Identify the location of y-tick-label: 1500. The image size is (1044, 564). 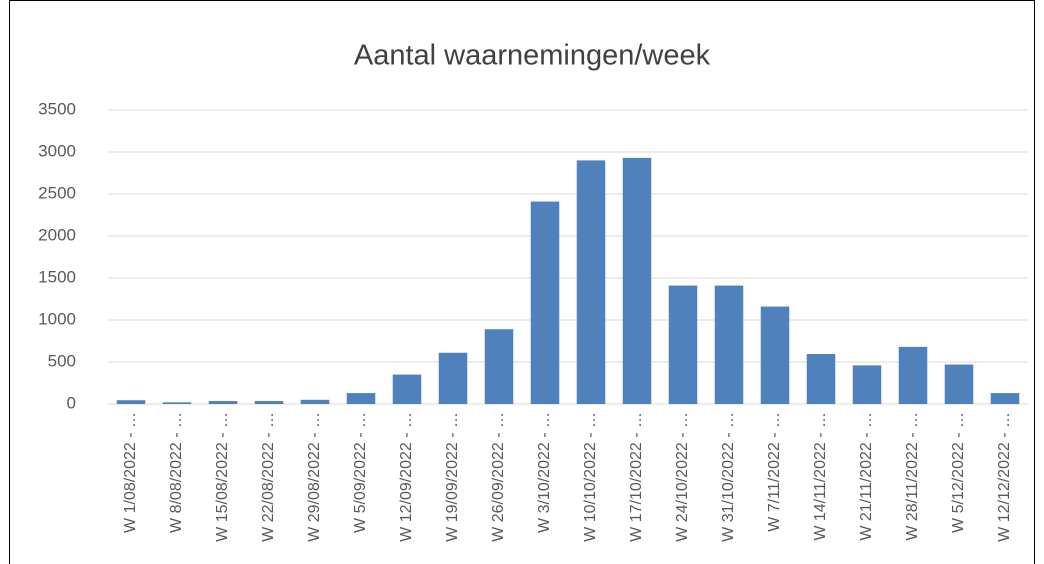
(57, 276).